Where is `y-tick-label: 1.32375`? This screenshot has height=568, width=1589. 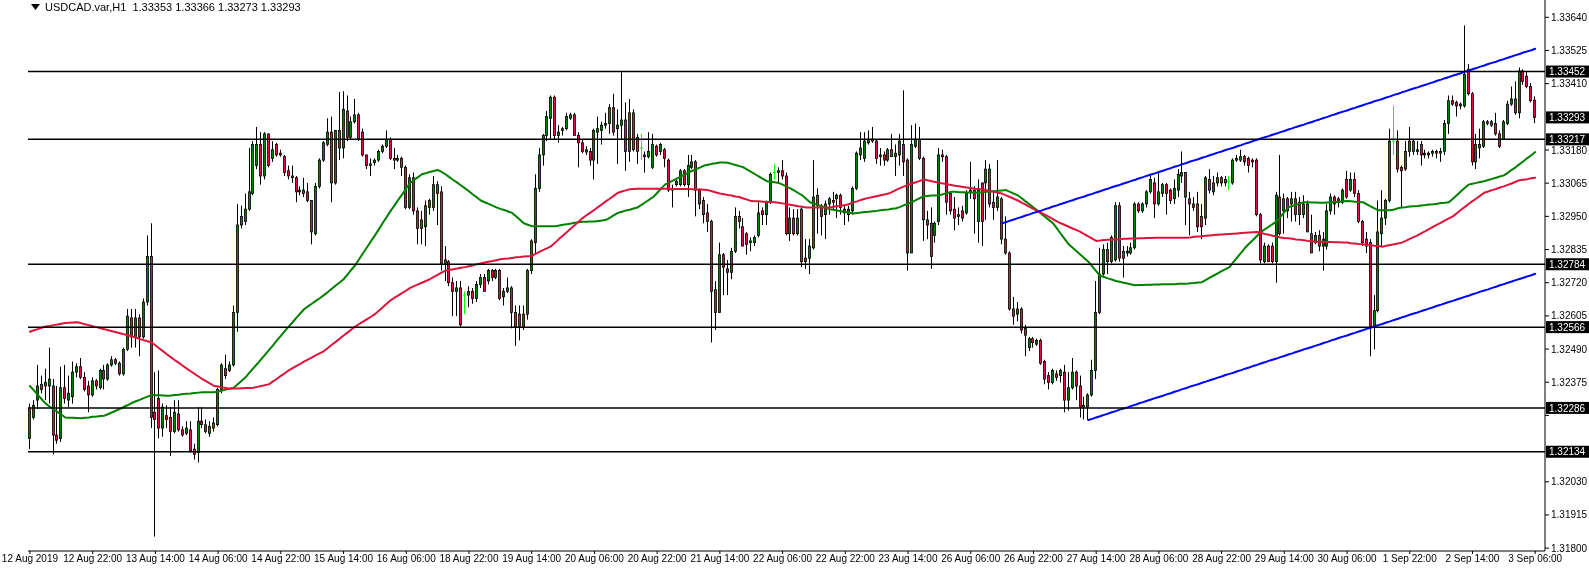 y-tick-label: 1.32375 is located at coordinates (1569, 382).